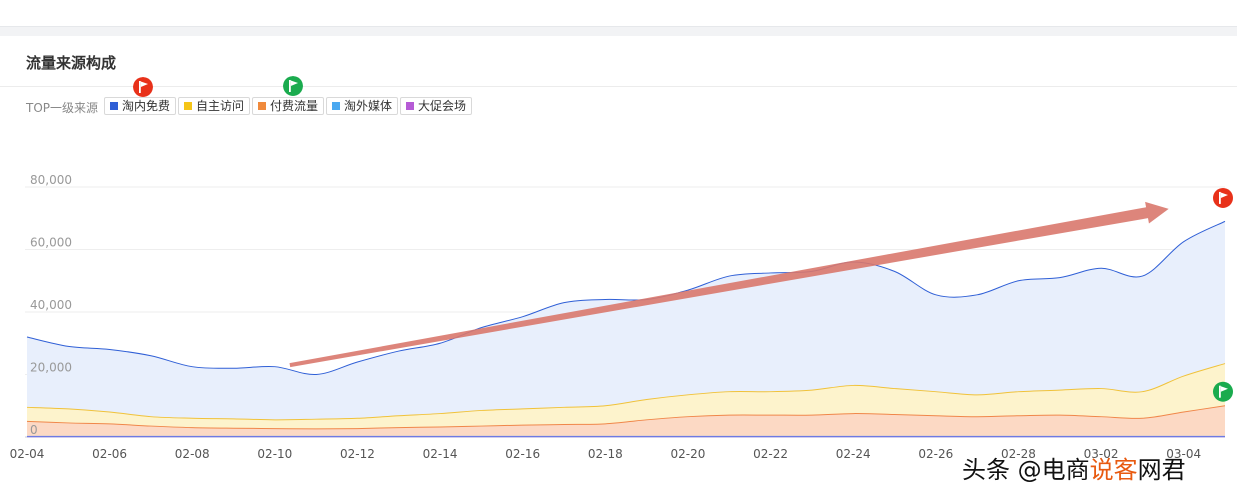 Image resolution: width=1237 pixels, height=497 pixels. I want to click on legend-chip-label: 大促会场, so click(442, 106).